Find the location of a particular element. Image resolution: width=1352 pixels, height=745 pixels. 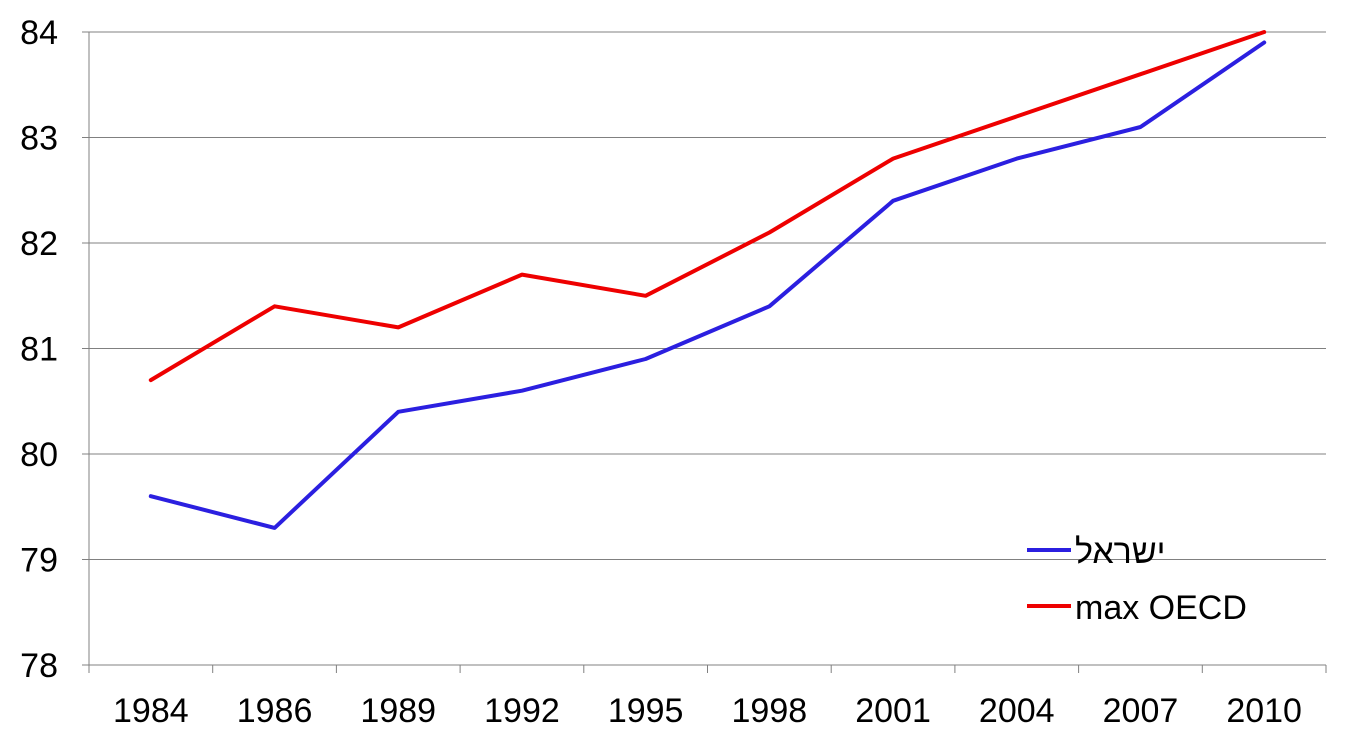

x-tick-label-2004: 2004 is located at coordinates (1017, 711).